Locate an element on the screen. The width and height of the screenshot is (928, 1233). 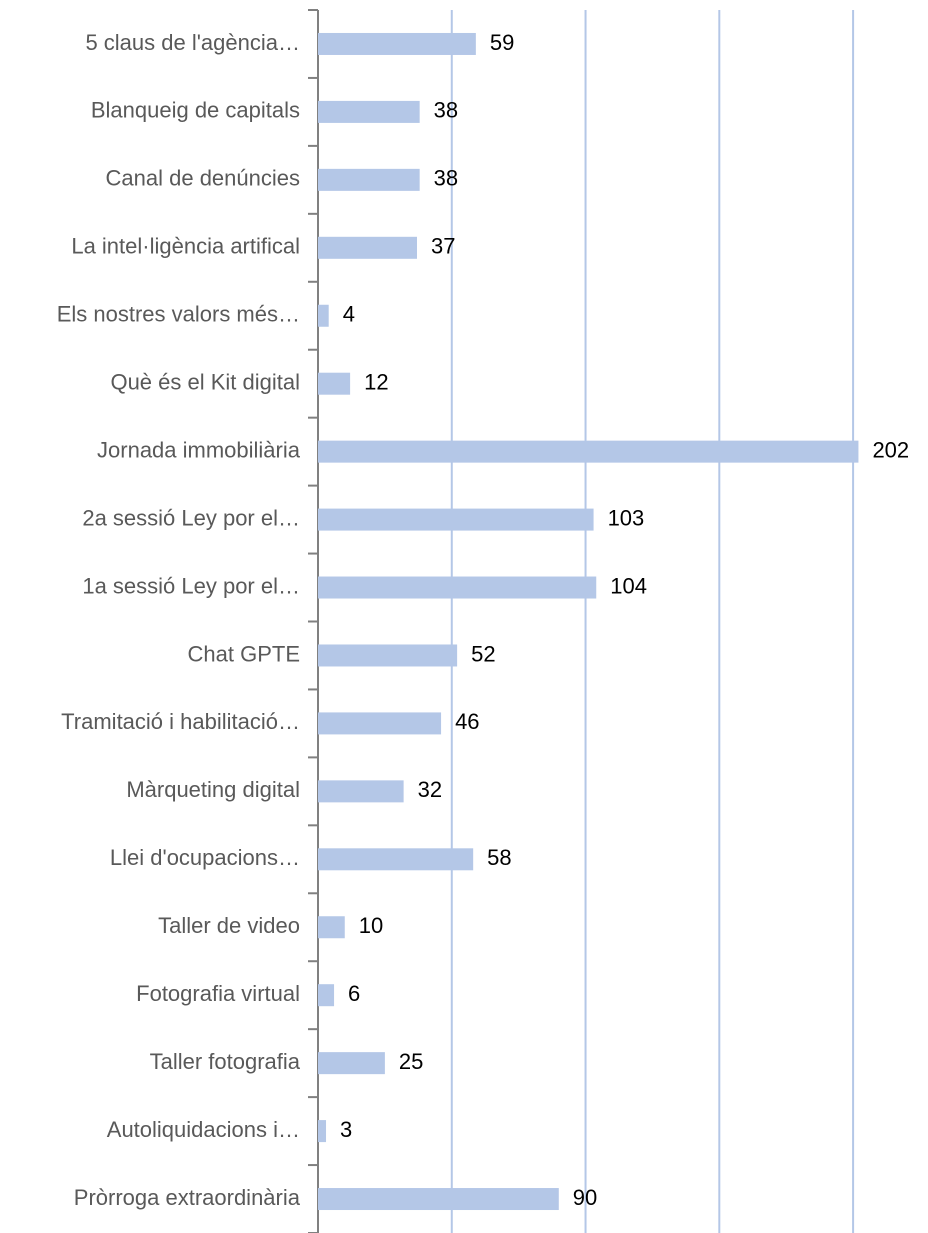
category-label: Taller fotografia is located at coordinates (225, 1061).